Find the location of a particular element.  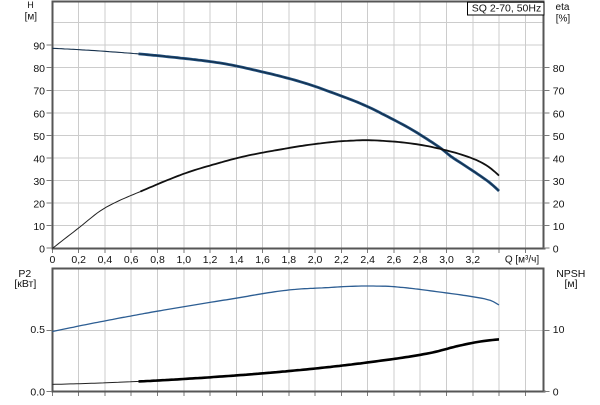

svg-text: 3,0 is located at coordinates (446, 260).